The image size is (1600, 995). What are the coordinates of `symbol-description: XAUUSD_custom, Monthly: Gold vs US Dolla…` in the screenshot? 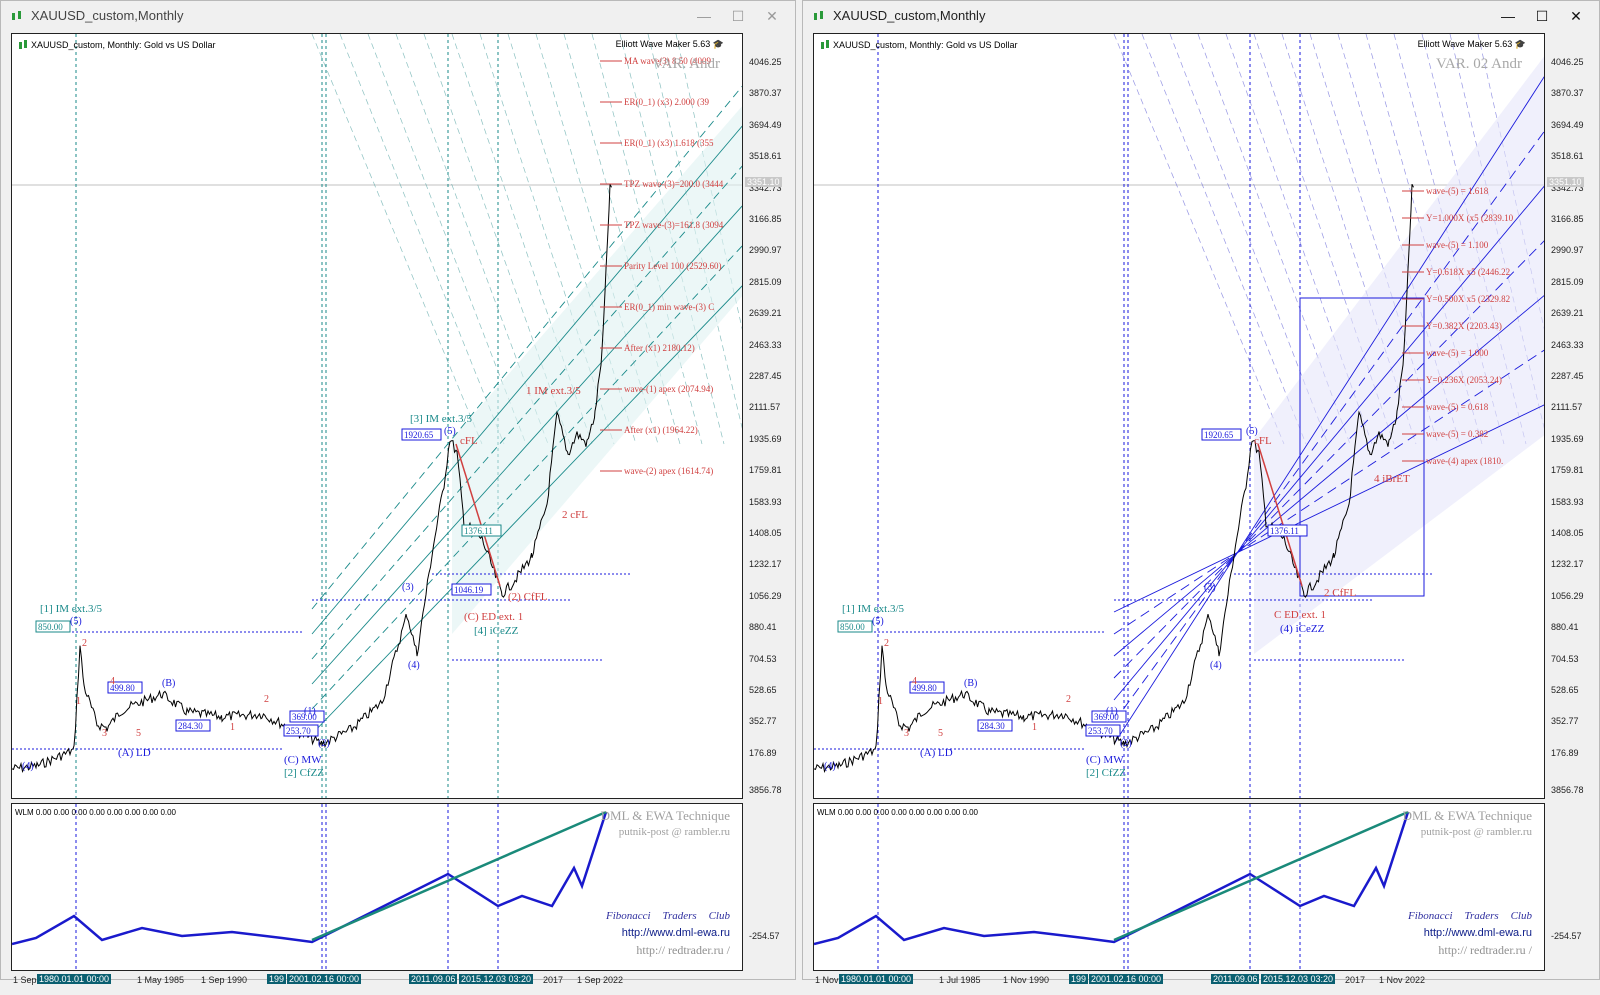 It's located at (117, 45).